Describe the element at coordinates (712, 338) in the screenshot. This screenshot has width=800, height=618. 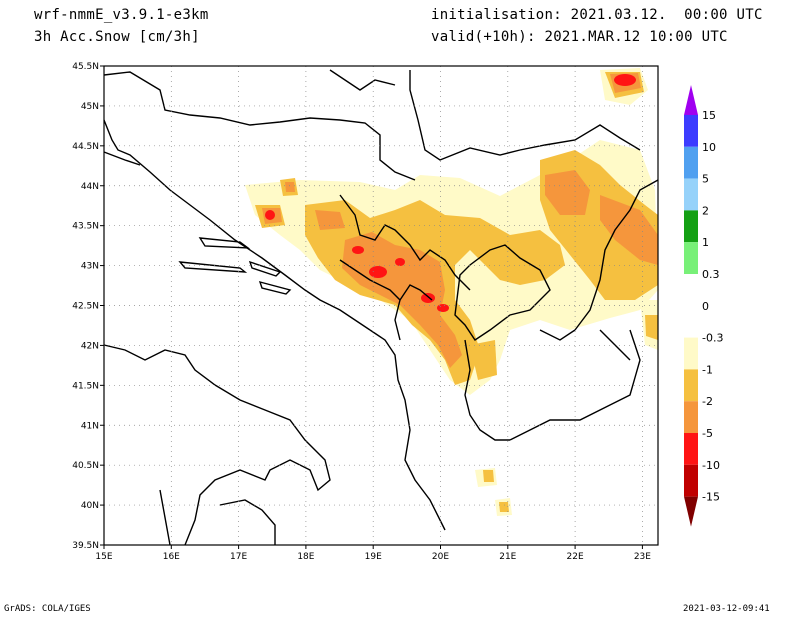
I see `colorbar-label: -0.3` at that location.